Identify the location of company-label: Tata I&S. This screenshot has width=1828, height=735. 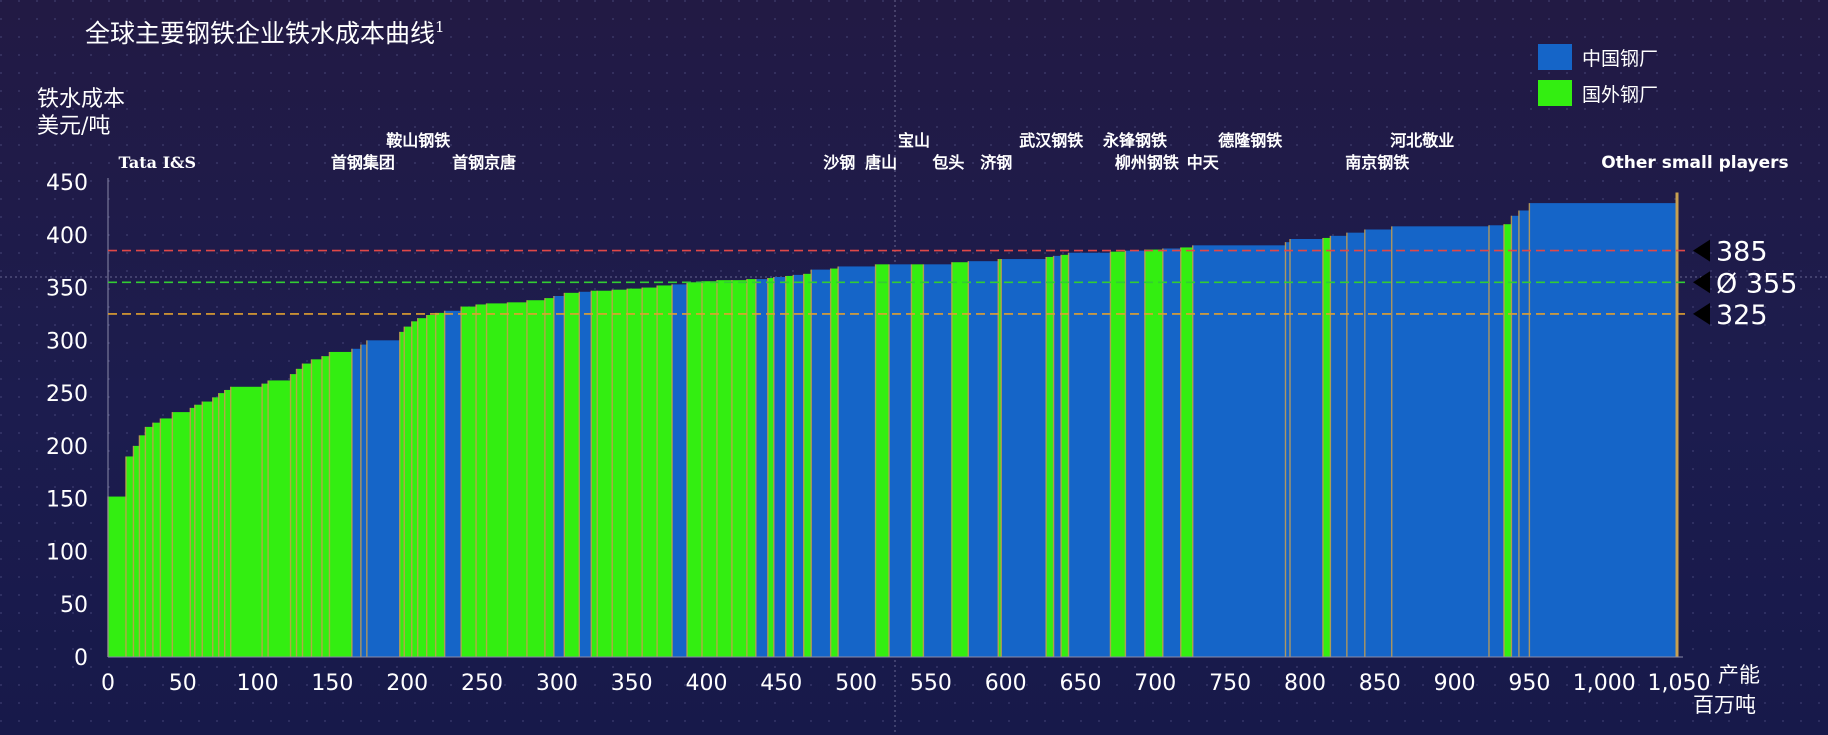
(158, 162).